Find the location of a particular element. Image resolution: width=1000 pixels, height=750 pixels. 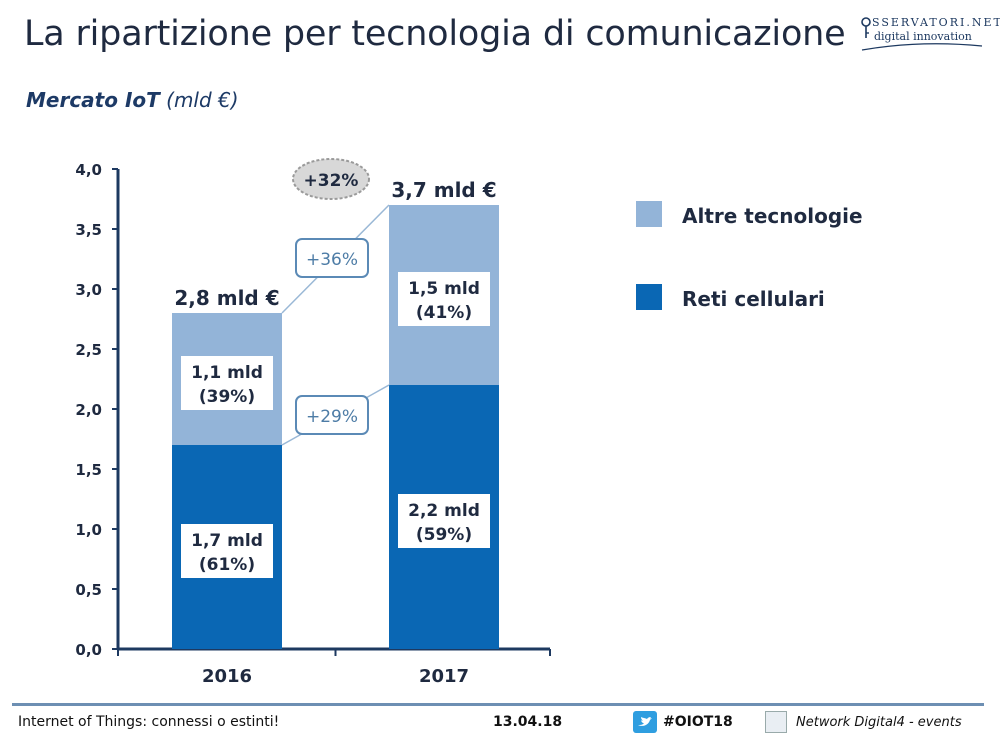

network-digital4-icon is located at coordinates (776, 722).